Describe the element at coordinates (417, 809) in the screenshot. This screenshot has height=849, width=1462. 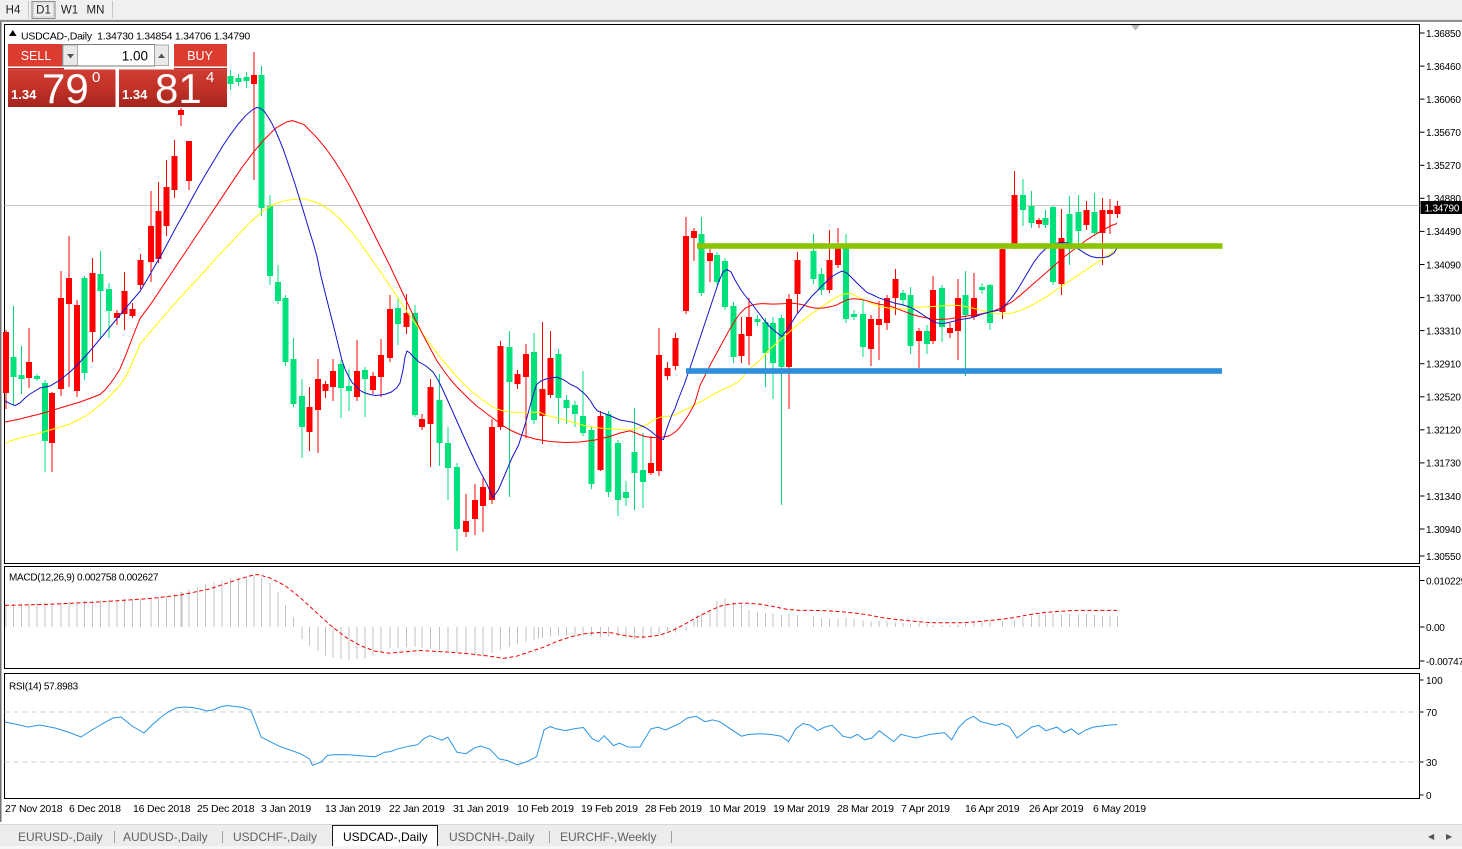
I see `svg-text: 22 Jan 2019` at that location.